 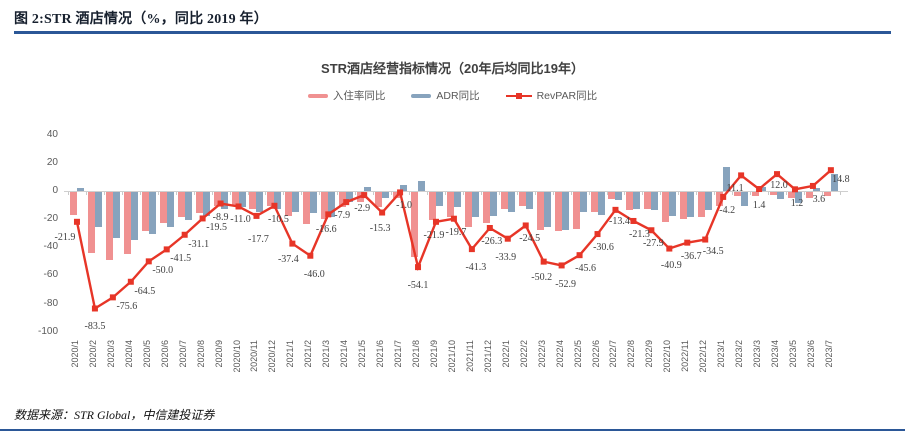 What do you see at coordinates (792, 354) in the screenshot?
I see `x-axis-label-text: 2023/5` at bounding box center [792, 354].